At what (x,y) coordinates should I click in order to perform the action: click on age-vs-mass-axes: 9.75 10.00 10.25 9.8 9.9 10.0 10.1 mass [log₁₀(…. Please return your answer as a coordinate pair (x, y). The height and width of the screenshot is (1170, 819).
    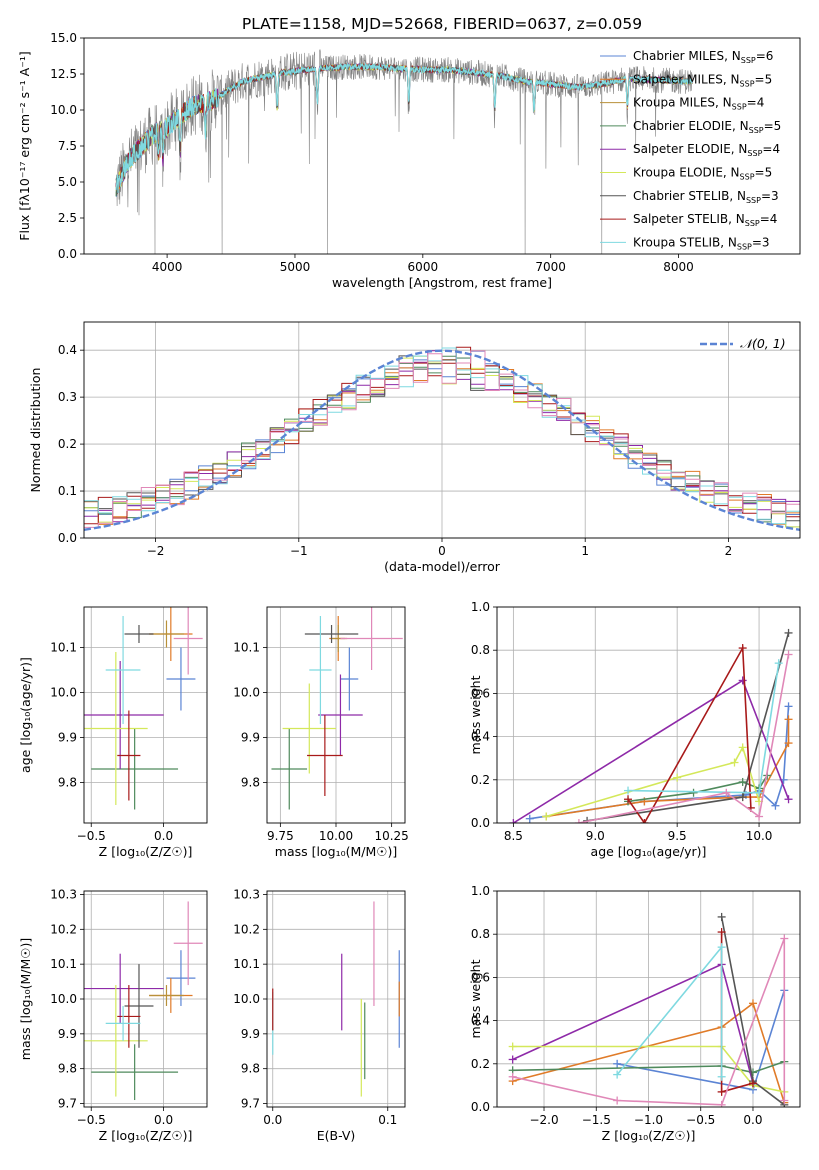
    Looking at the image, I should click on (321, 733).